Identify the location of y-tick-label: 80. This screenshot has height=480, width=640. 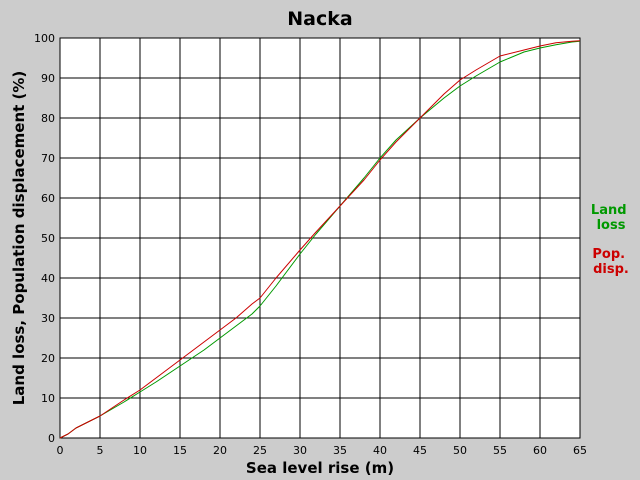
(48, 118).